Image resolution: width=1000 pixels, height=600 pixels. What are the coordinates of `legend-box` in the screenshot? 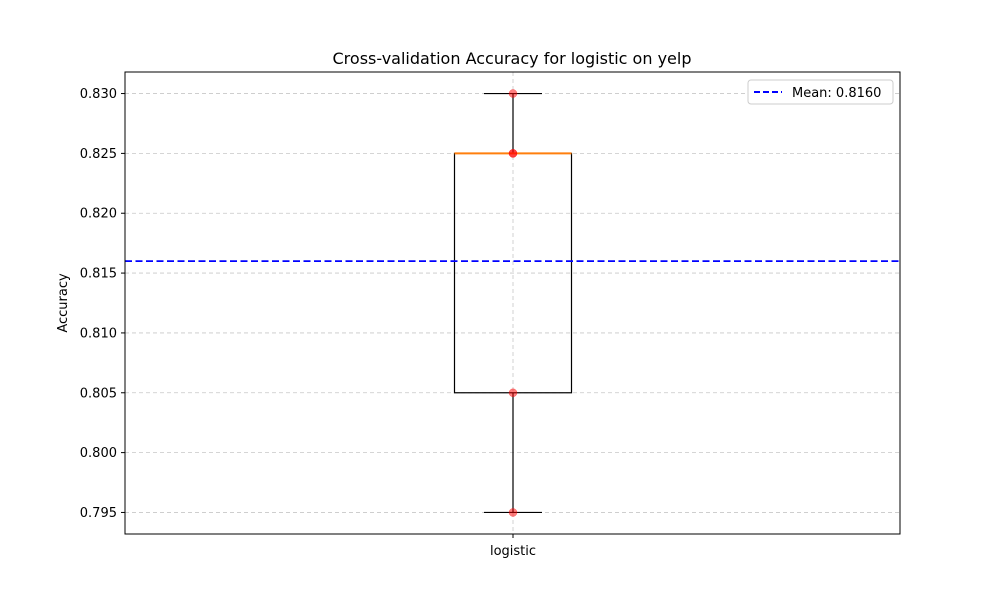 It's located at (820, 92).